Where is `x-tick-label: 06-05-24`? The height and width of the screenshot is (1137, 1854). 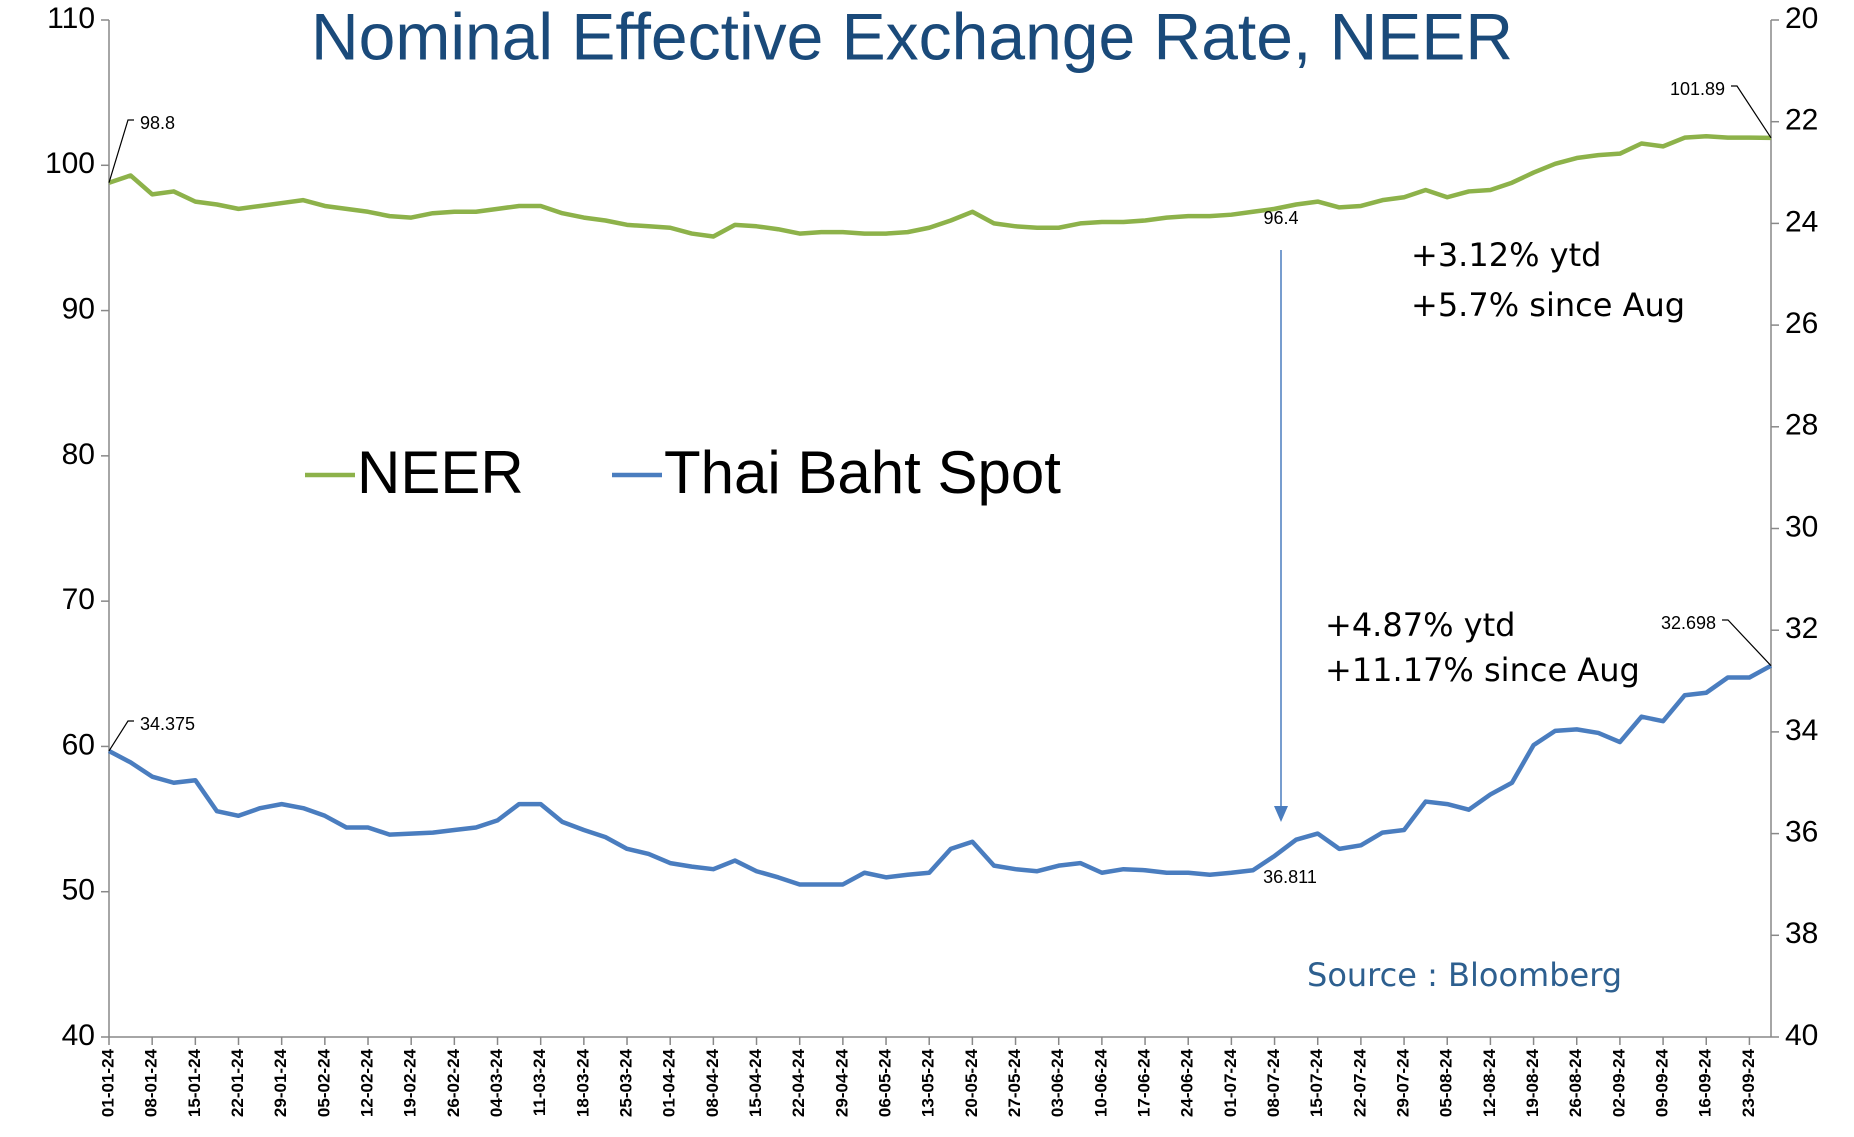 x-tick-label: 06-05-24 is located at coordinates (885, 1082).